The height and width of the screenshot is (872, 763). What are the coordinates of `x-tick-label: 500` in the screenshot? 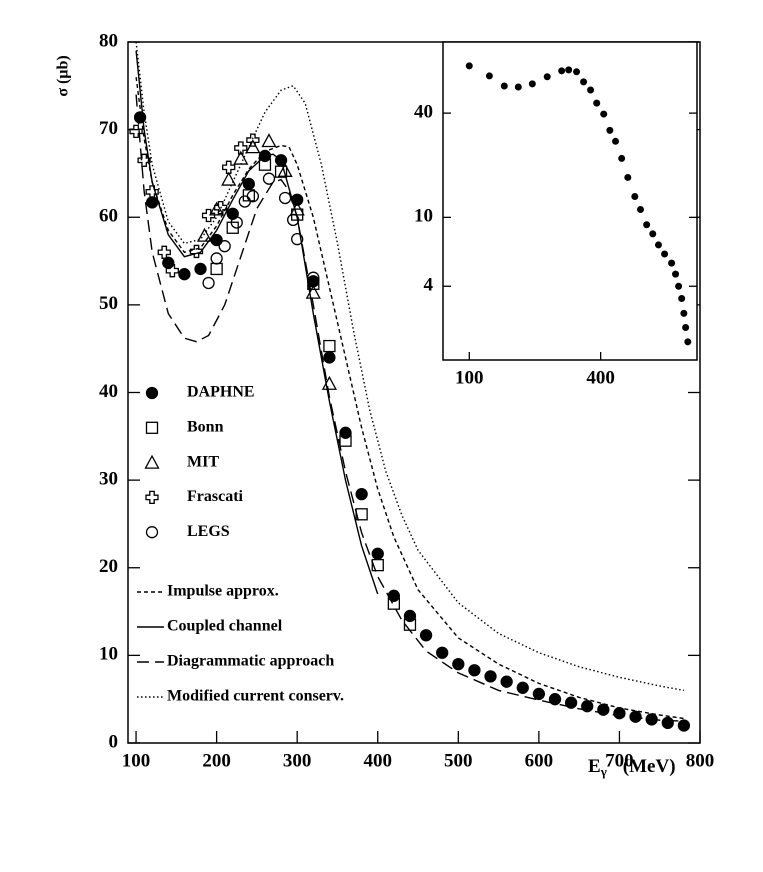 It's located at (458, 760).